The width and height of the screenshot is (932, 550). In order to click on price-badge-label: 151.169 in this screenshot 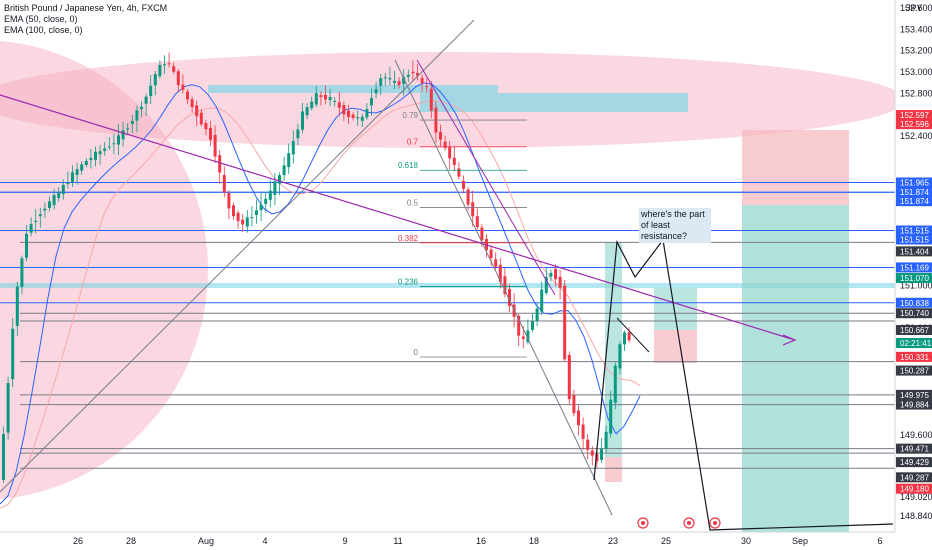, I will do `click(914, 267)`.